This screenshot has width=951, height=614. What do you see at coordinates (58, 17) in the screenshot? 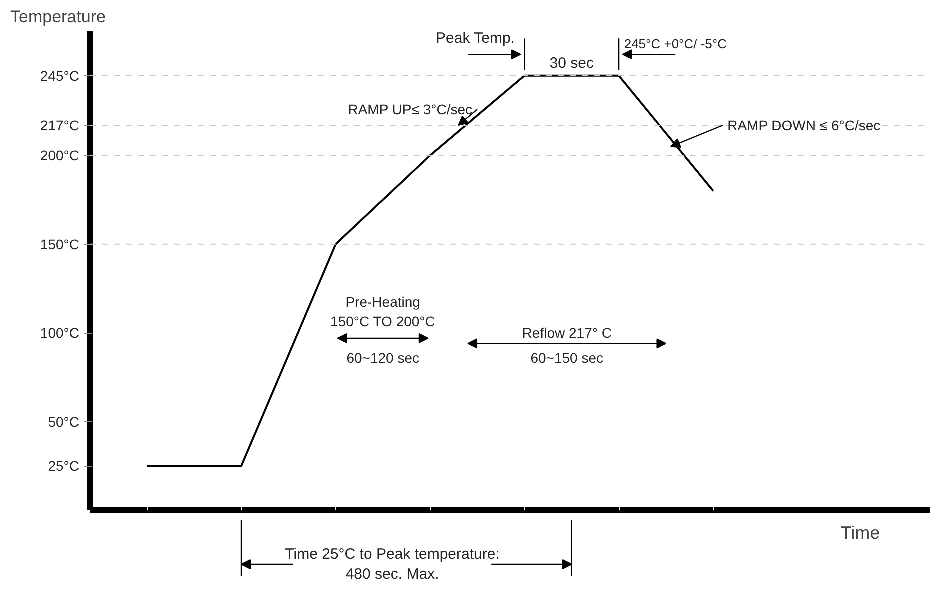
I see `y-axis-title: Temperature` at bounding box center [58, 17].